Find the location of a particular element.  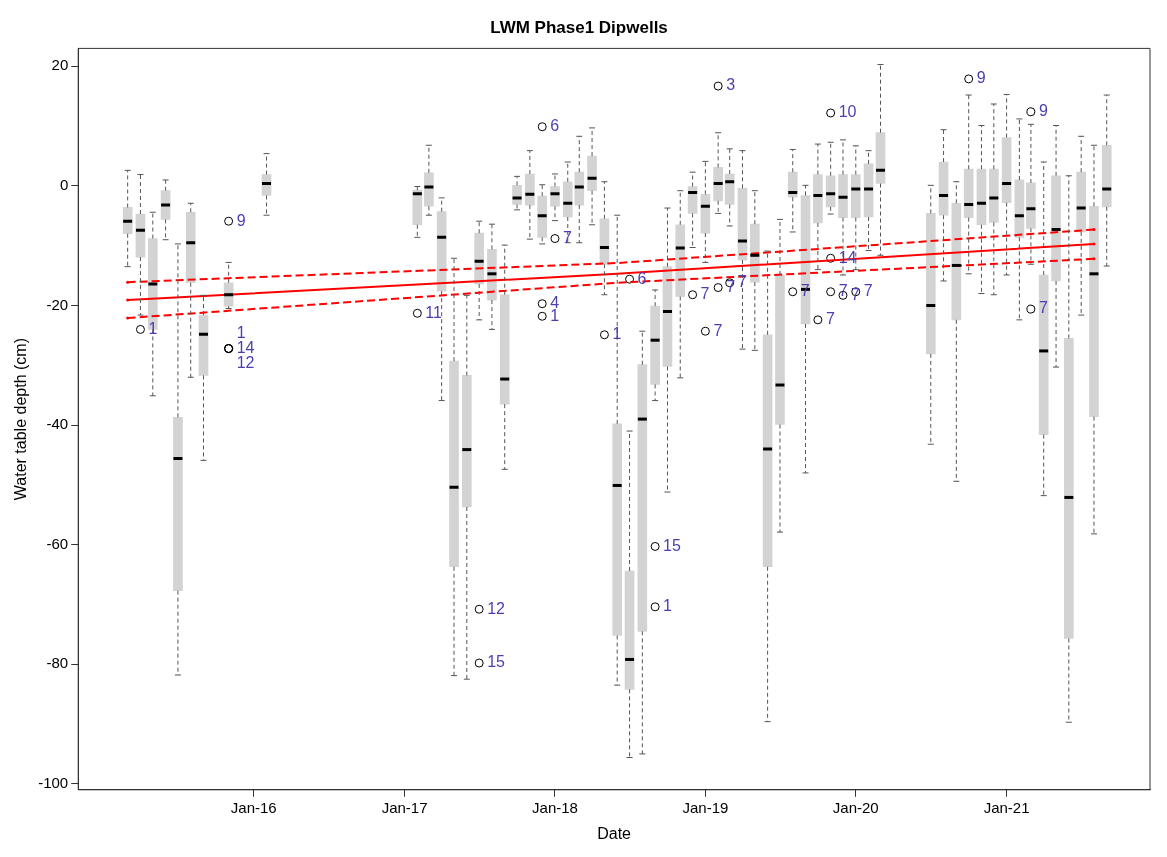

y-tick-label: -40 is located at coordinates (57, 424).